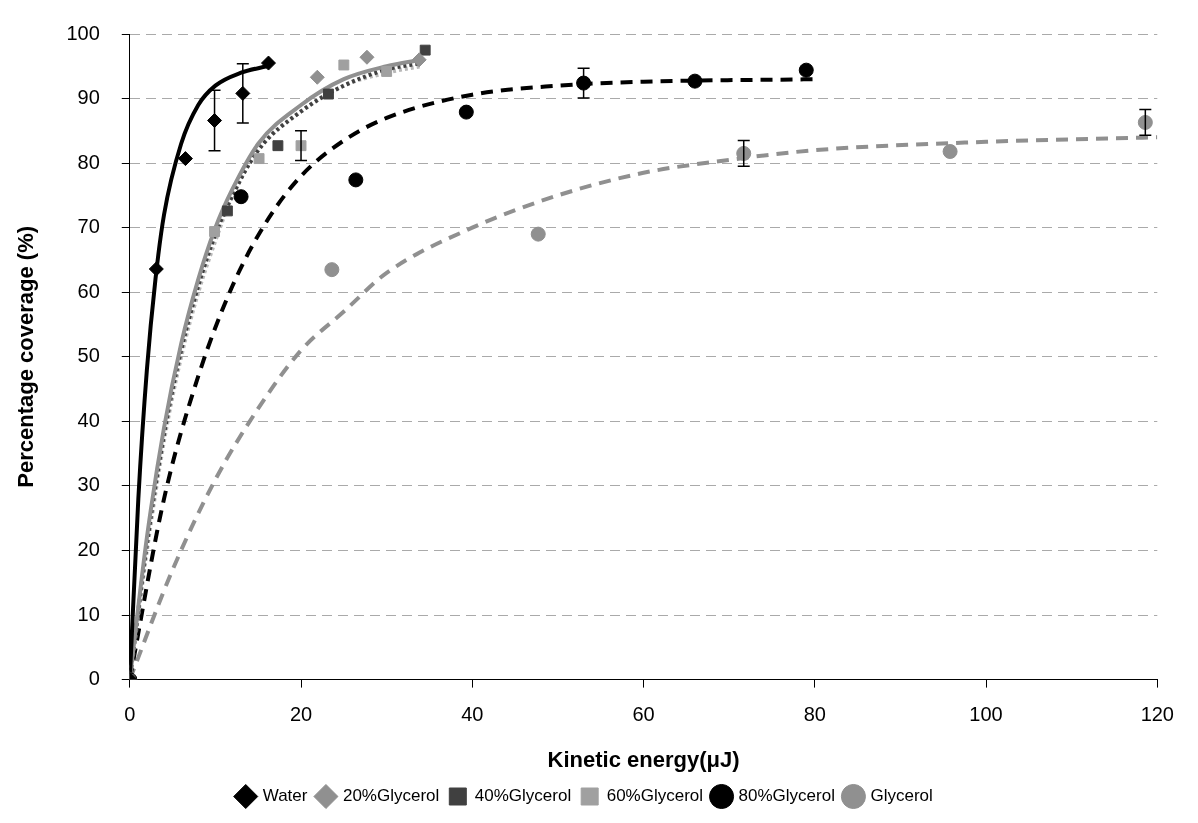 This screenshot has height=823, width=1198. I want to click on x-axis-title: Kinetic energy(μJ), so click(643, 759).